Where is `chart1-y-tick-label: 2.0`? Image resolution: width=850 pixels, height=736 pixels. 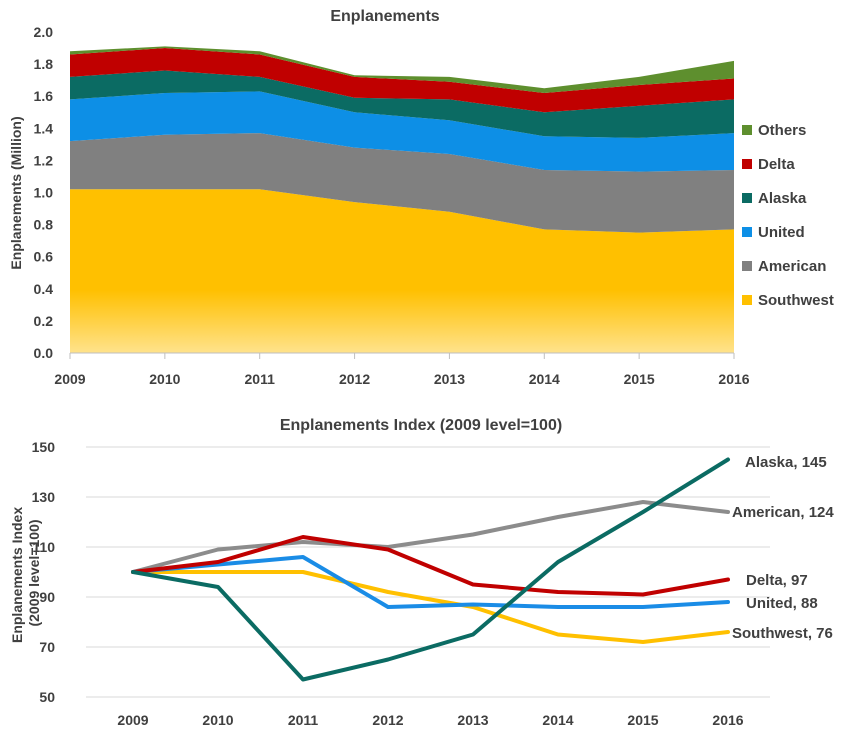 chart1-y-tick-label: 2.0 is located at coordinates (44, 32).